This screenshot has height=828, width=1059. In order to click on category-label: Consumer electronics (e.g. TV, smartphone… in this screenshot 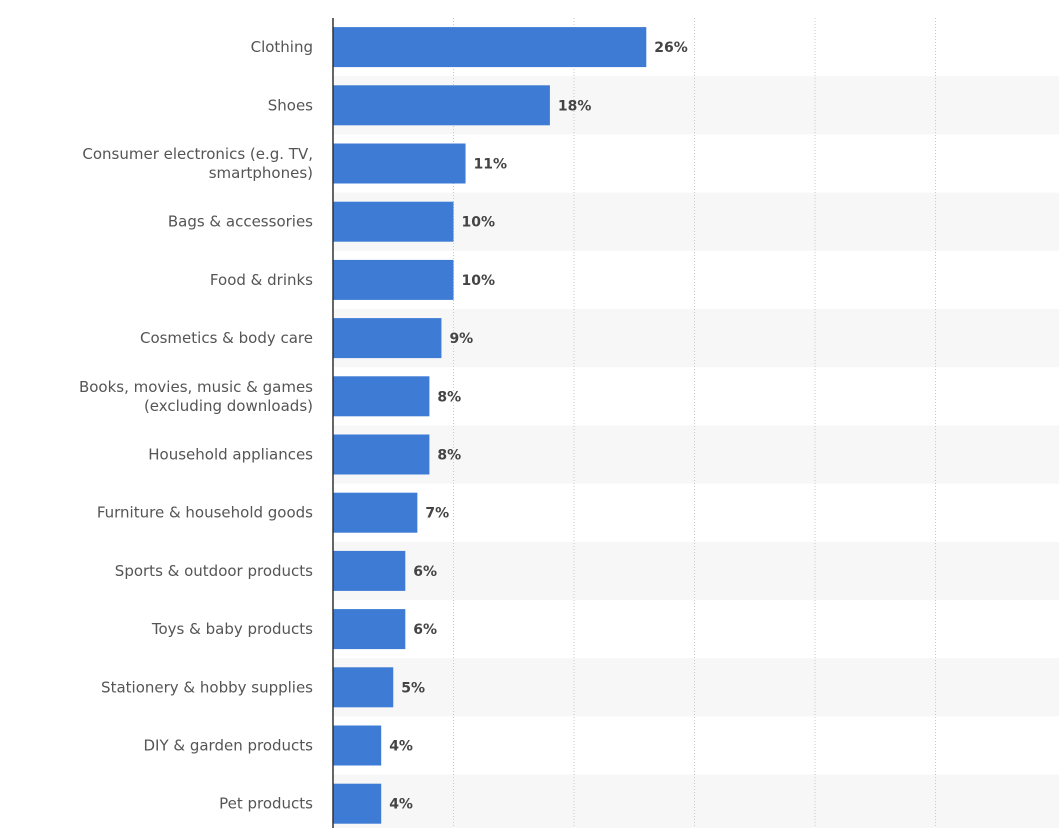, I will do `click(197, 163)`.